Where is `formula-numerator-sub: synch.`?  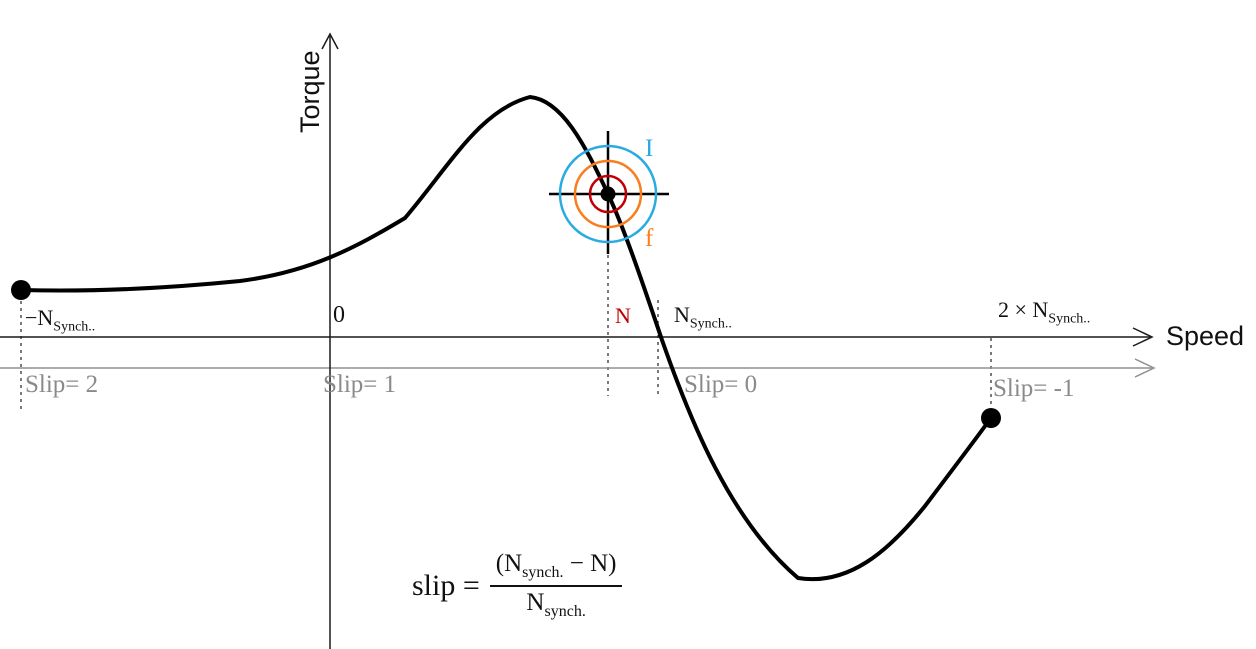
formula-numerator-sub: synch. is located at coordinates (543, 572).